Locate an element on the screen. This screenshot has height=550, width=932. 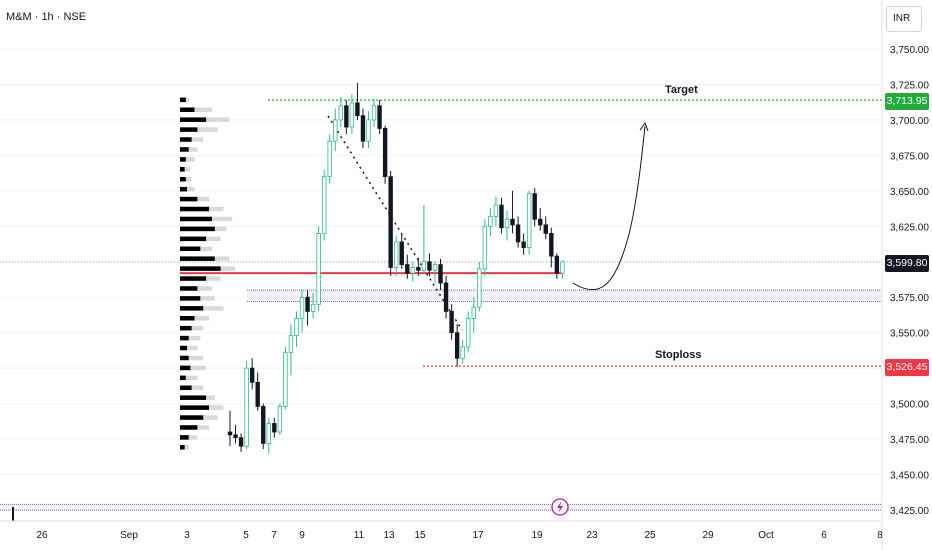
symbol-title: M&M · 1h · NSE is located at coordinates (46, 17).